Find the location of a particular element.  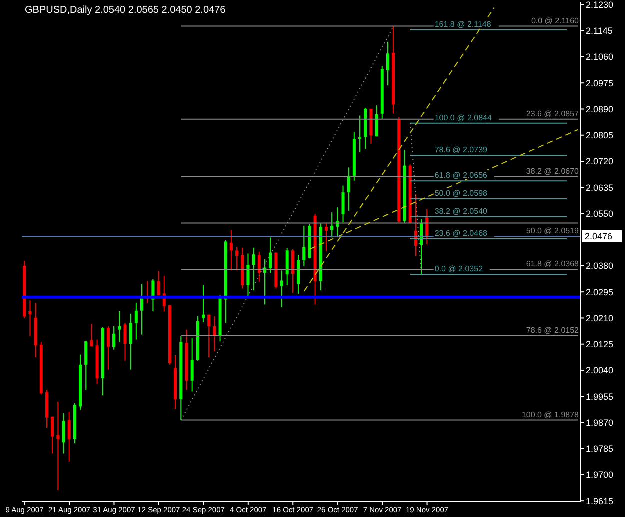

series-label: 23.6 @ 2.0857 is located at coordinates (553, 113).